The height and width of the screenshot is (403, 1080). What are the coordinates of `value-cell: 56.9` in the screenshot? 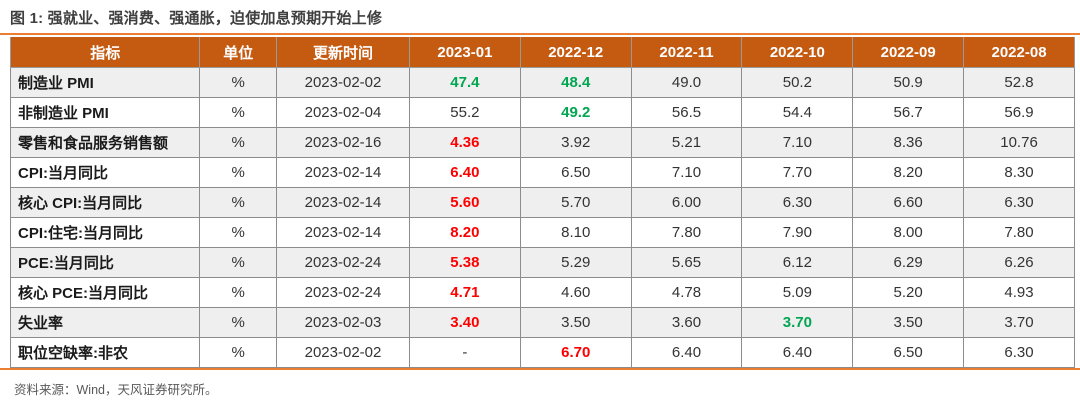 It's located at (1019, 112).